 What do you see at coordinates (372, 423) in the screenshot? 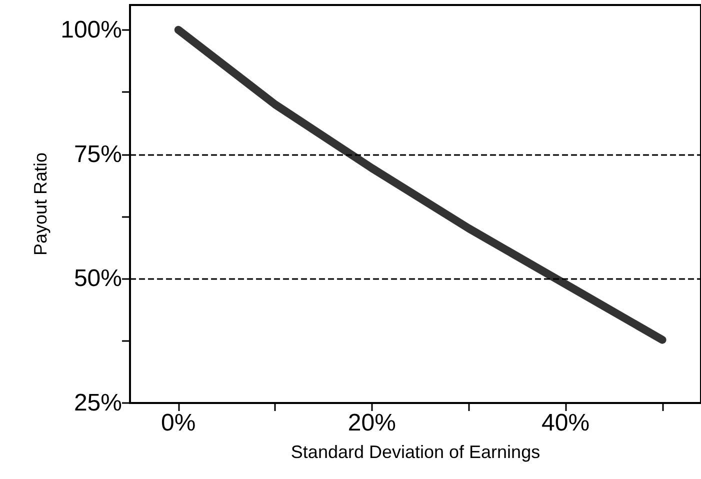
I see `x-tick-label: 20%` at bounding box center [372, 423].